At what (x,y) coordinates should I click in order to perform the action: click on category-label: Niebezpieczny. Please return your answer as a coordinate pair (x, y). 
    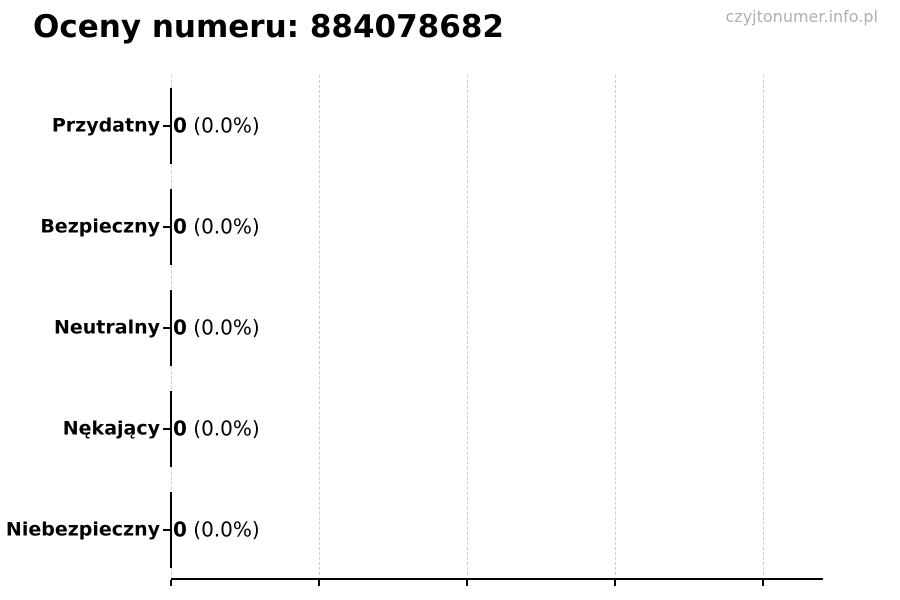
    Looking at the image, I should click on (82, 529).